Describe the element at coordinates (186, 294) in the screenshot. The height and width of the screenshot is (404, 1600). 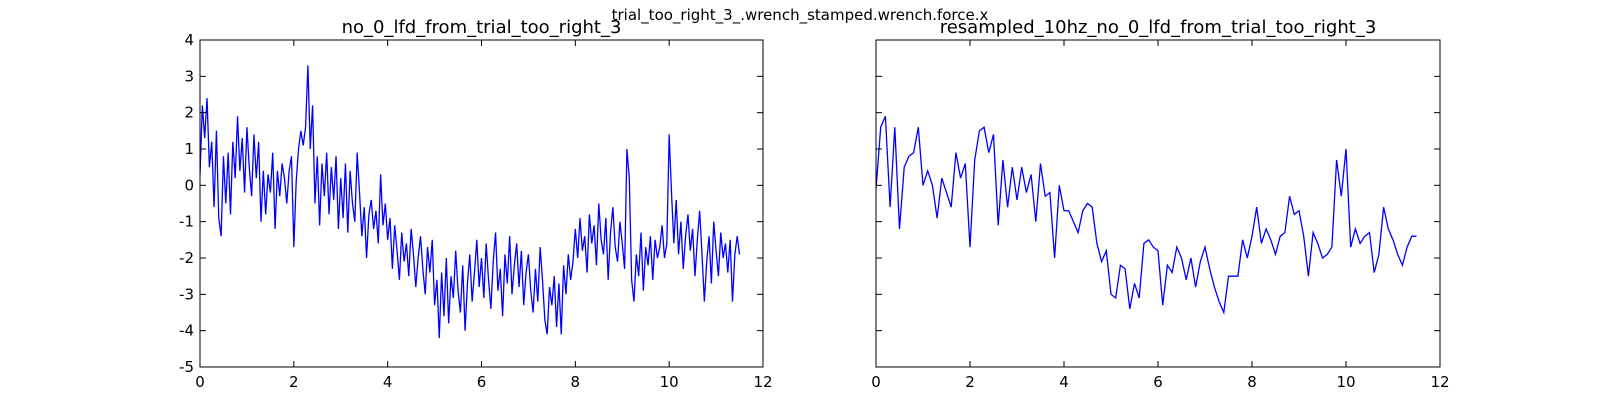
I see `y-tick-label: -3` at that location.